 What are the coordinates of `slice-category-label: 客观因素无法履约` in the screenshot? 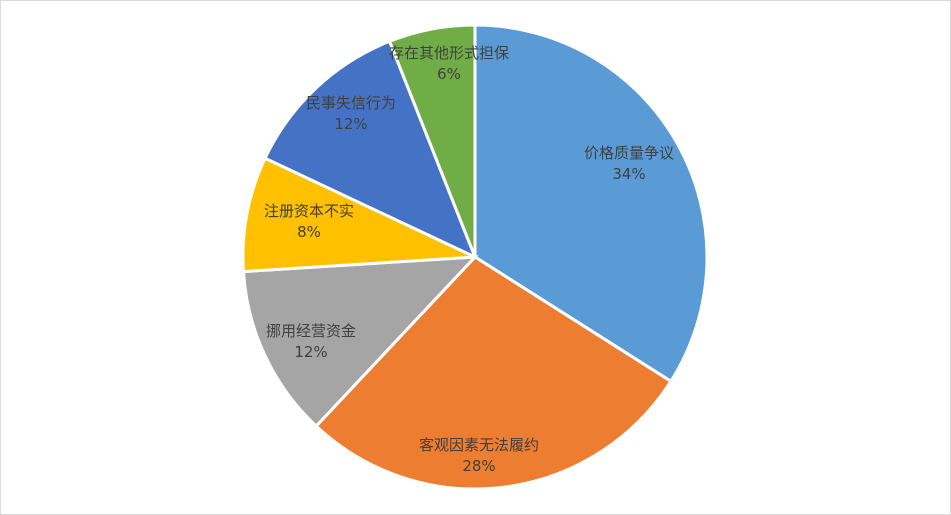 It's located at (479, 445).